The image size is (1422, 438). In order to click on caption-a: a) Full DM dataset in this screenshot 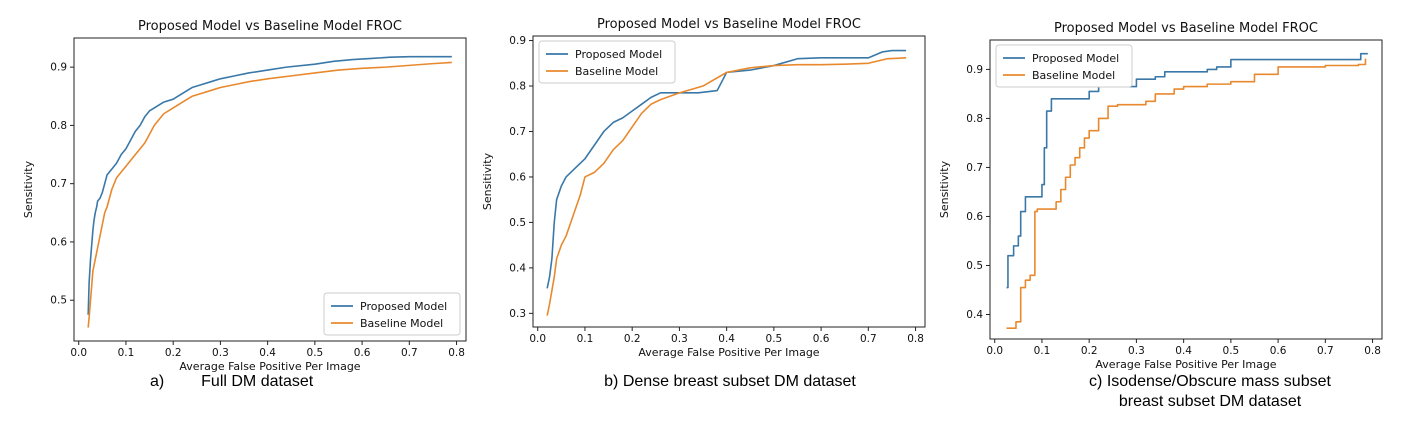, I will do `click(260, 382)`.